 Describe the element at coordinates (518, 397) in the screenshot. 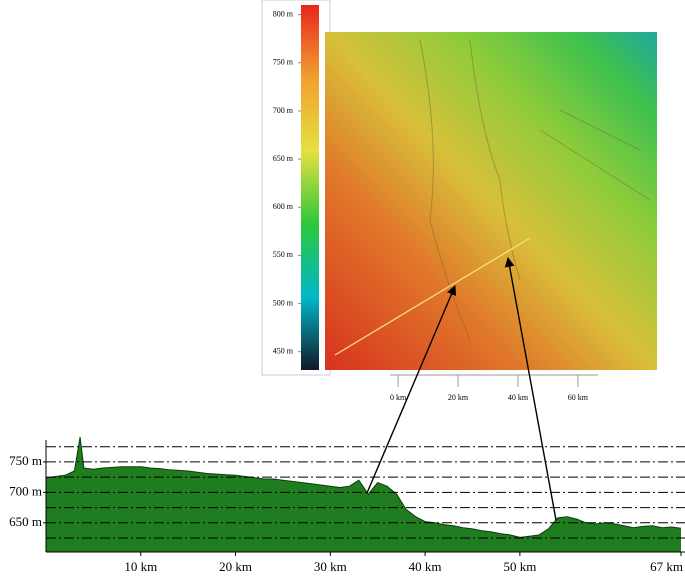

I see `map-tick-label: 40 km` at that location.